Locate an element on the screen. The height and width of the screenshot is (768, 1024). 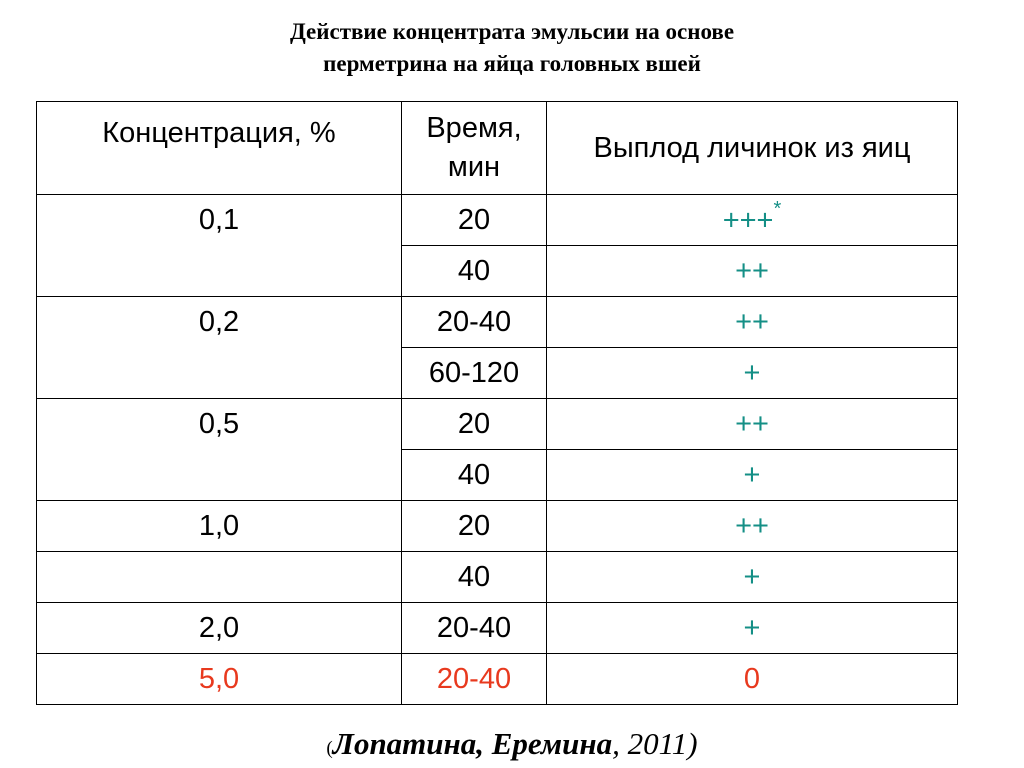
effect-value: +++ is located at coordinates (748, 220).